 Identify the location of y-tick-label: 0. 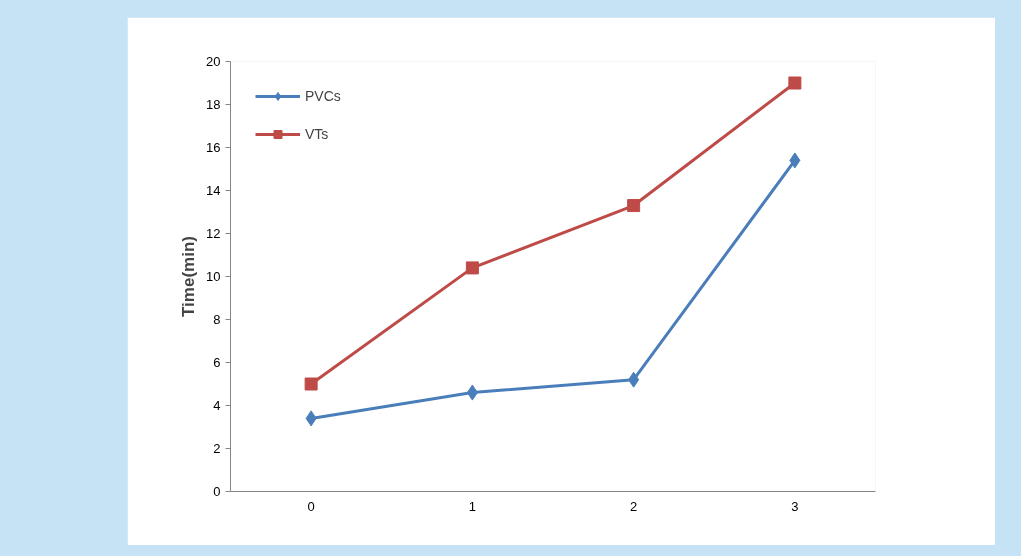
(217, 491).